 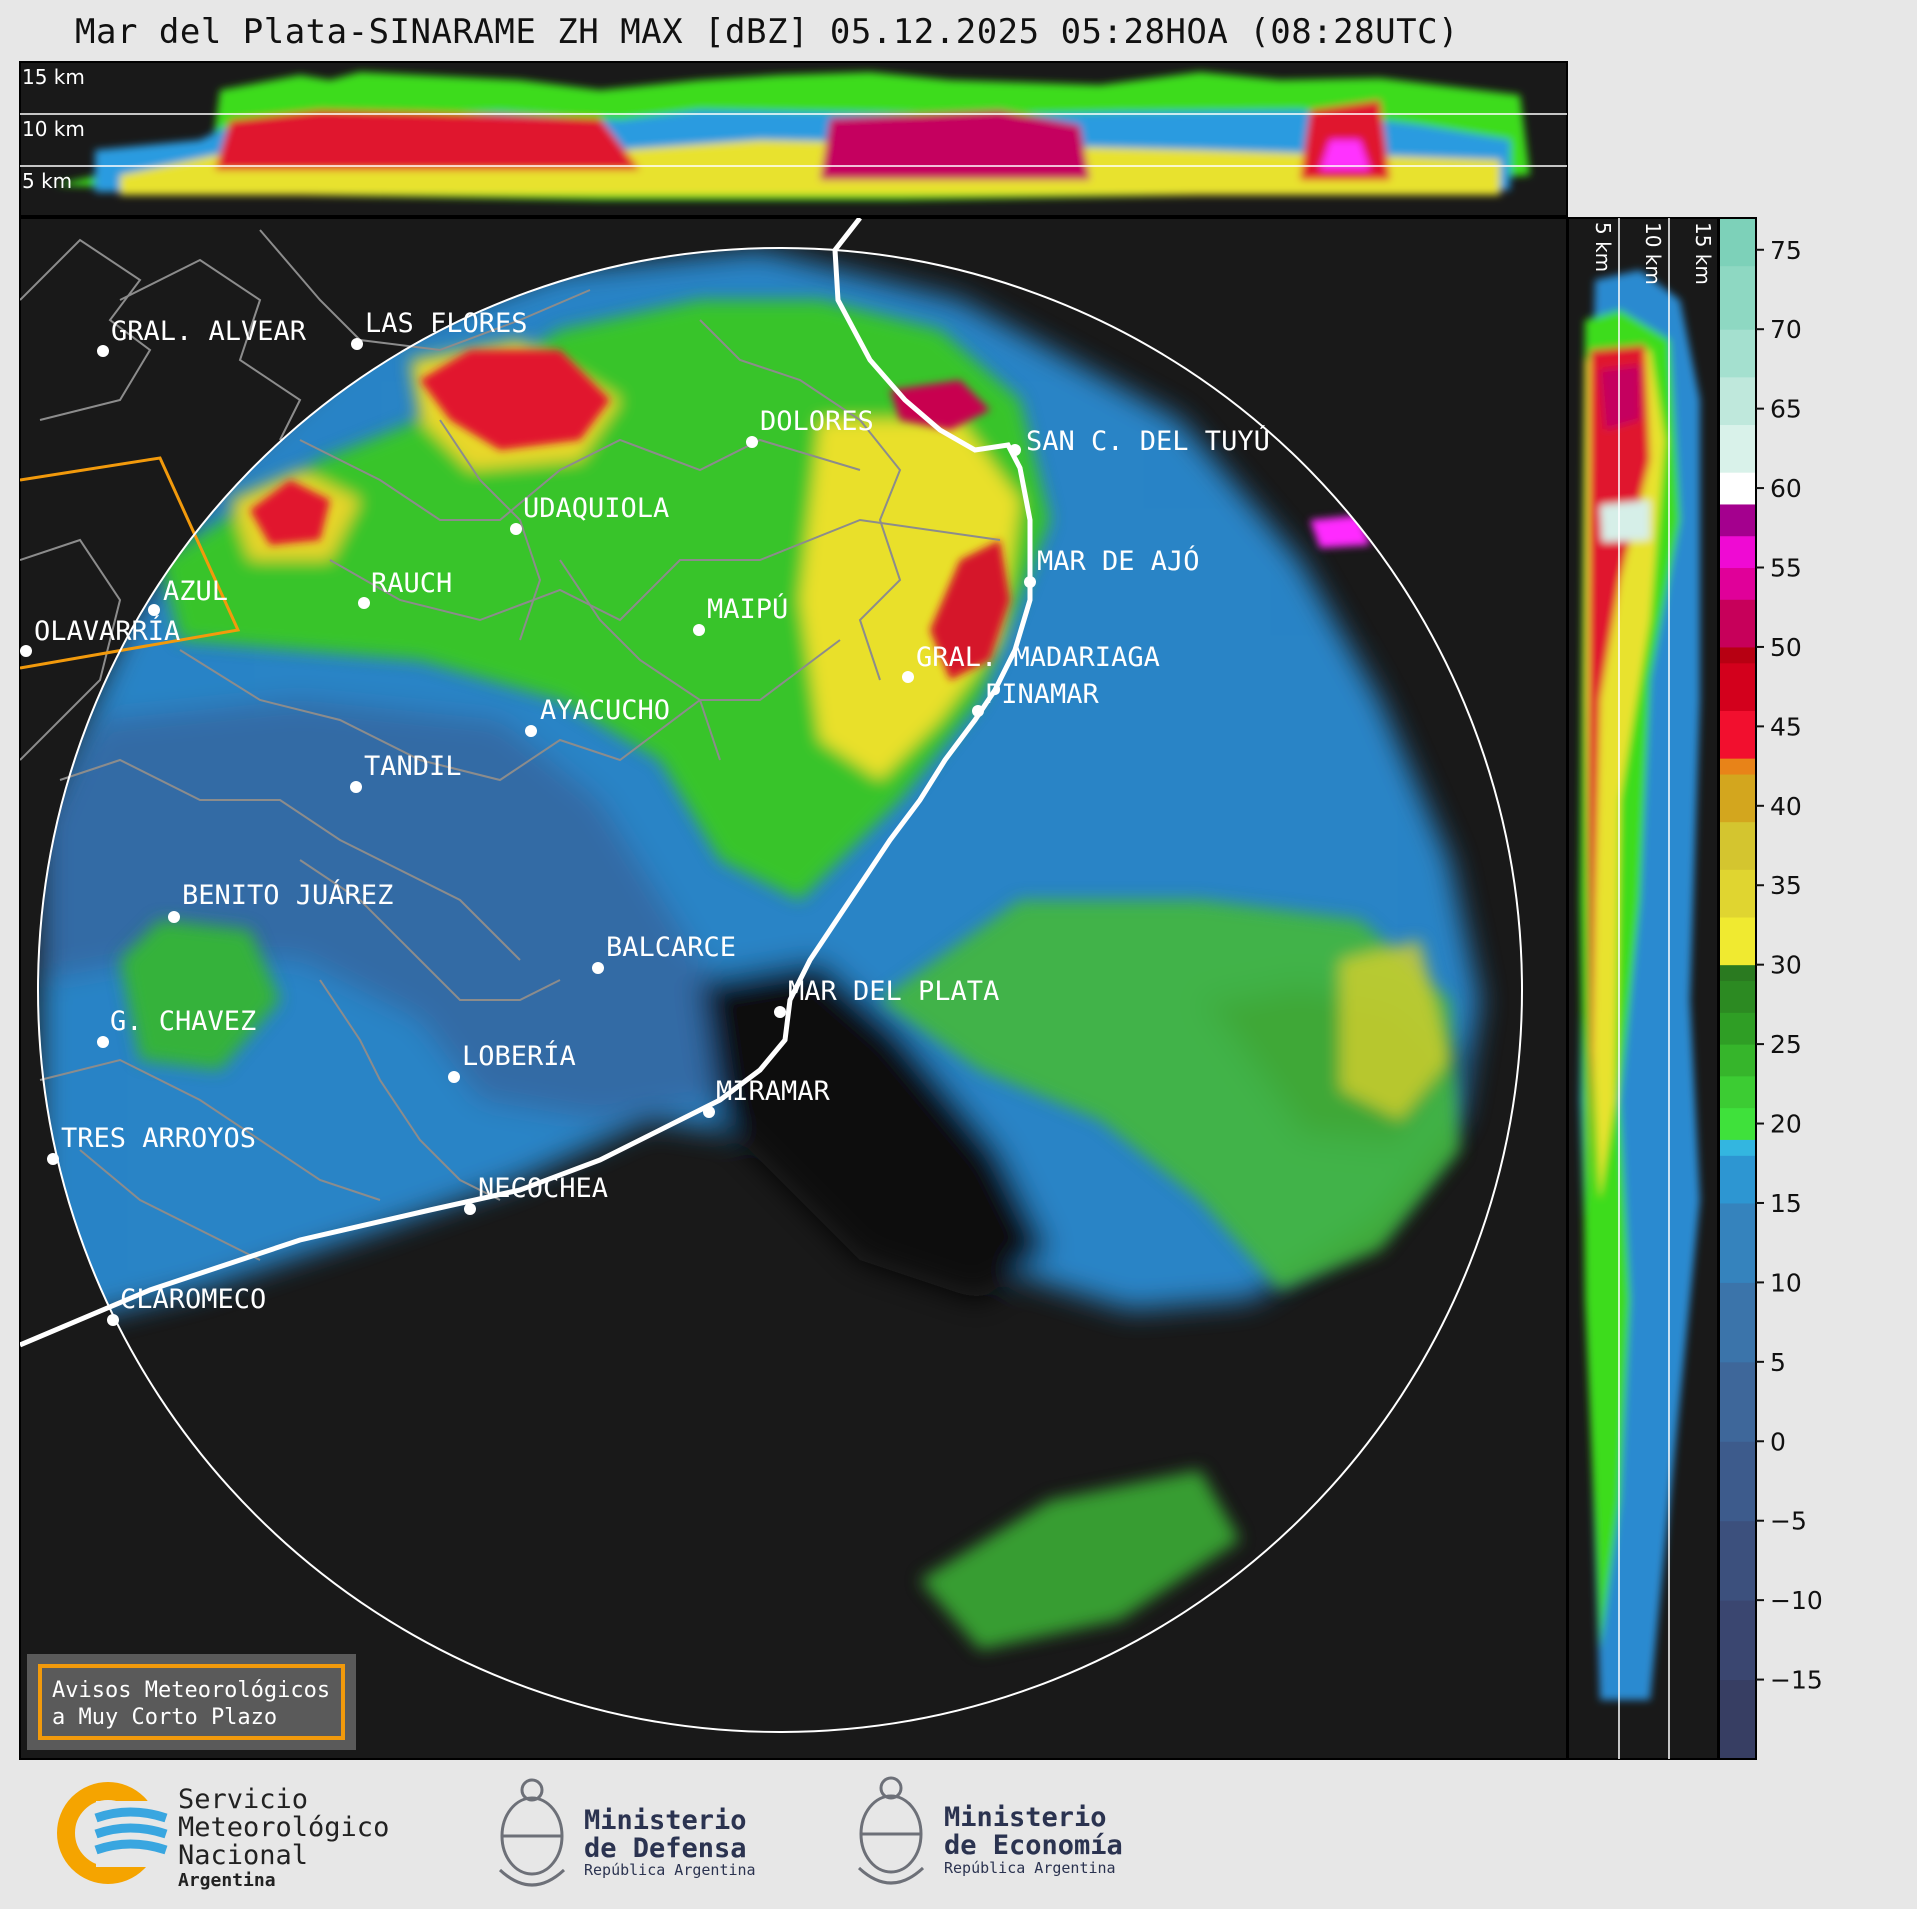 What do you see at coordinates (1786, 568) in the screenshot?
I see `colorbar-tick-label: 55` at bounding box center [1786, 568].